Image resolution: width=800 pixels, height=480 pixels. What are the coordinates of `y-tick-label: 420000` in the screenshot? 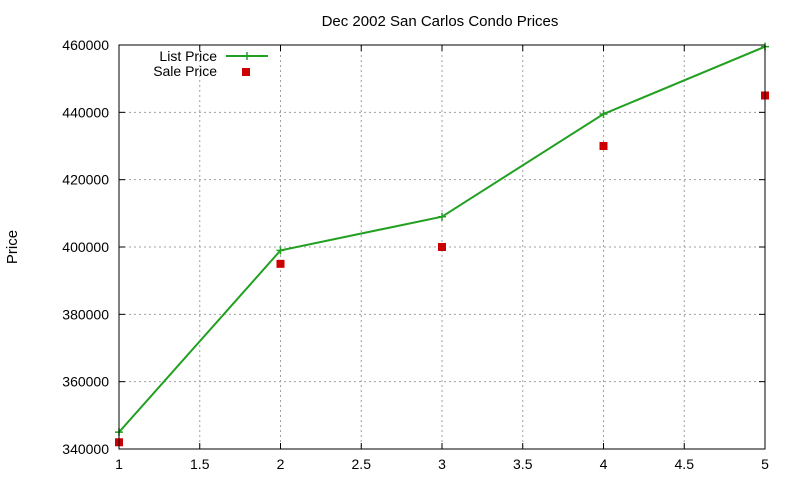 It's located at (85, 180).